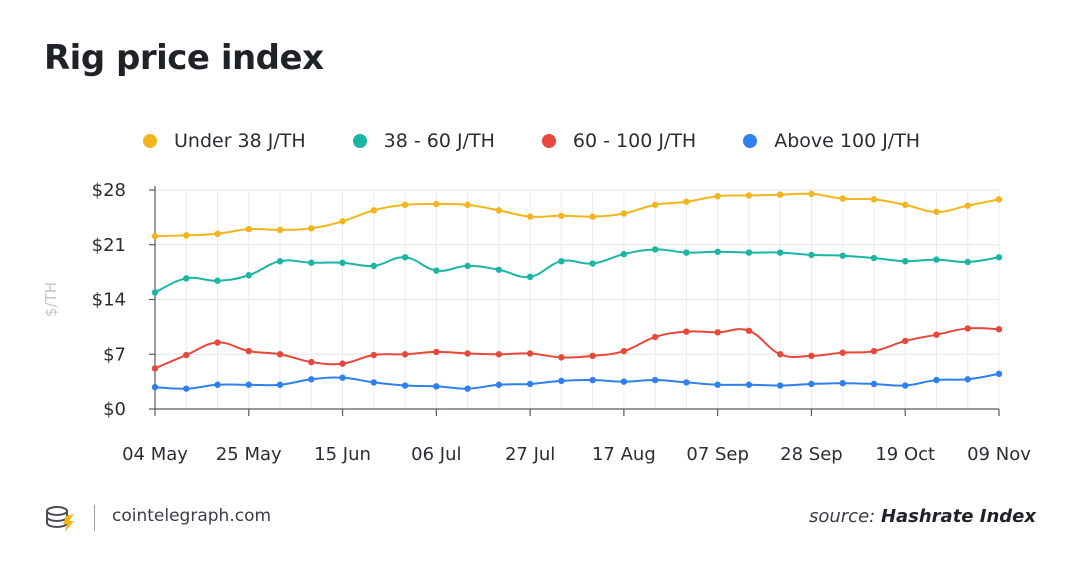 The width and height of the screenshot is (1080, 577). I want to click on footer-site: cointelegraph.com, so click(192, 516).